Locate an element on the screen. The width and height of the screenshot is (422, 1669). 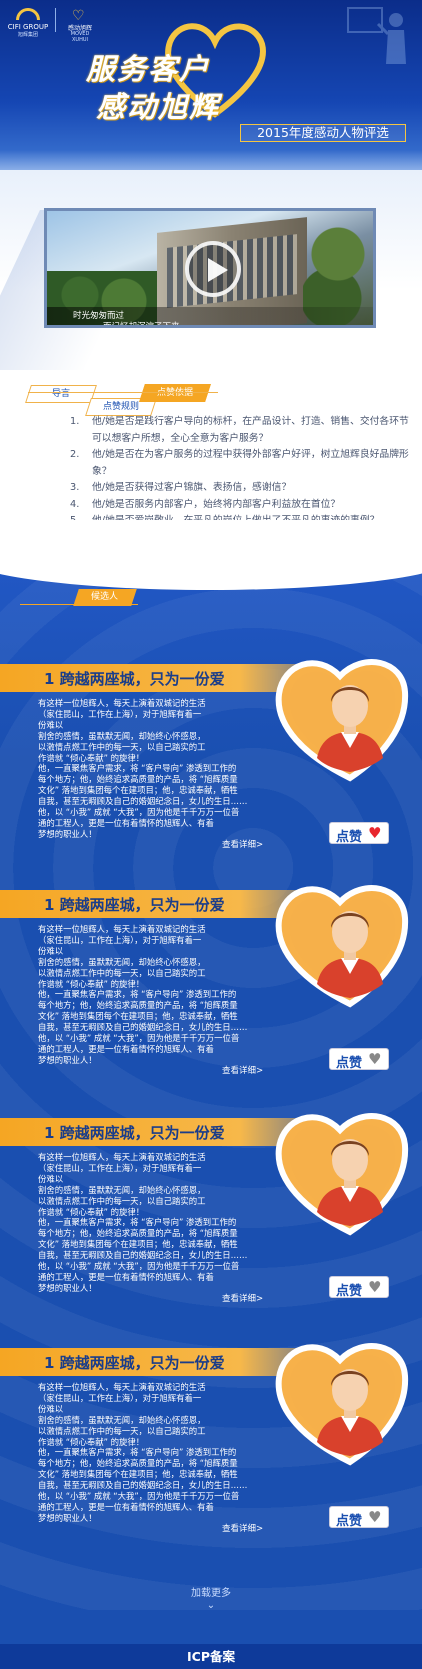
moved-xuhui-logo: ♡ 感动旭辉 MOVED XUHUI is located at coordinates (80, 24).